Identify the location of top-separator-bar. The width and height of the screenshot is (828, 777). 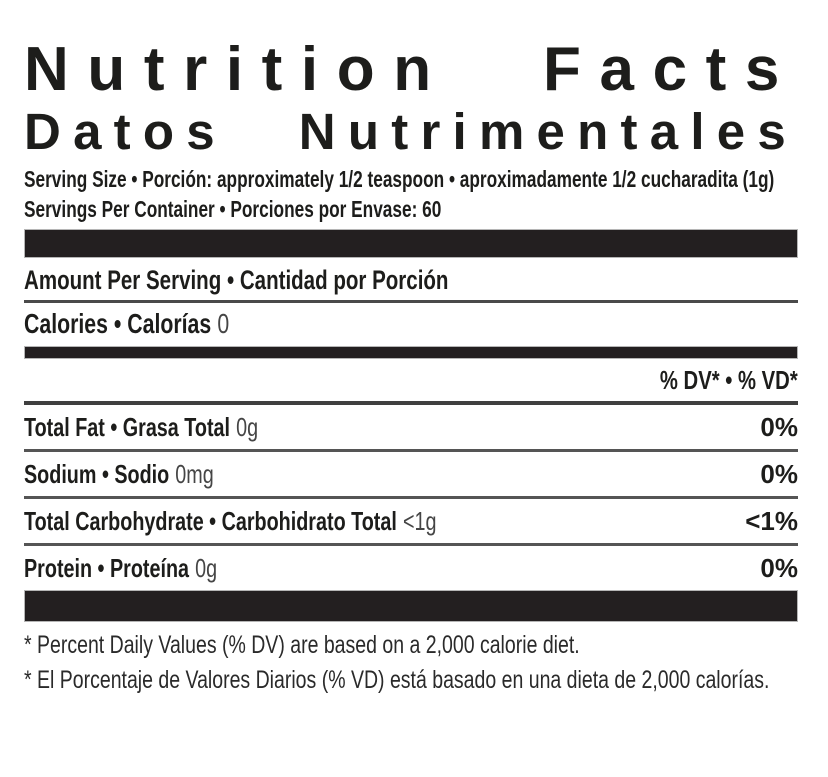
(411, 243).